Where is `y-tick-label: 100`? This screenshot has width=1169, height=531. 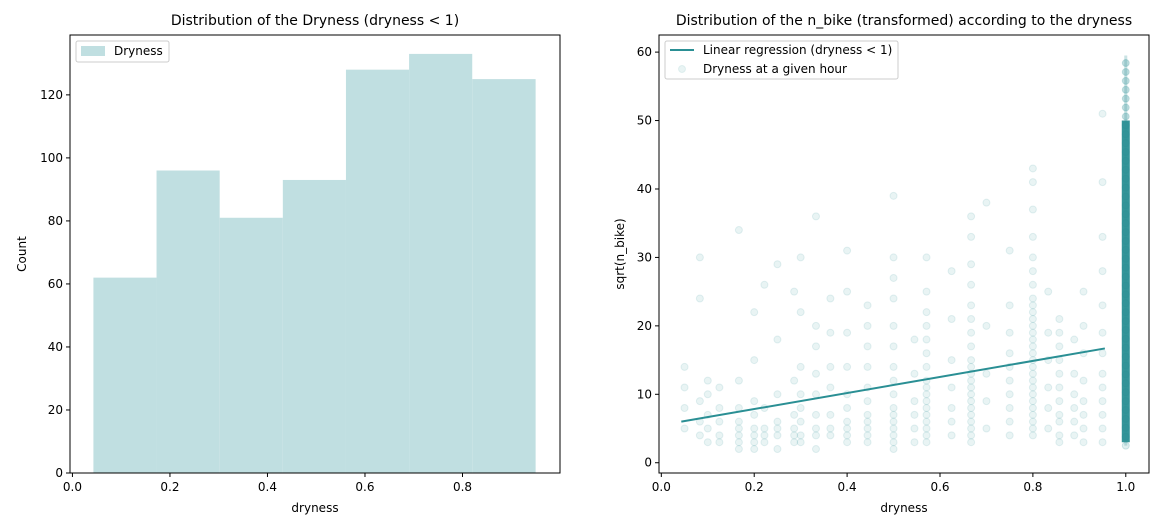 y-tick-label: 100 is located at coordinates (51, 158).